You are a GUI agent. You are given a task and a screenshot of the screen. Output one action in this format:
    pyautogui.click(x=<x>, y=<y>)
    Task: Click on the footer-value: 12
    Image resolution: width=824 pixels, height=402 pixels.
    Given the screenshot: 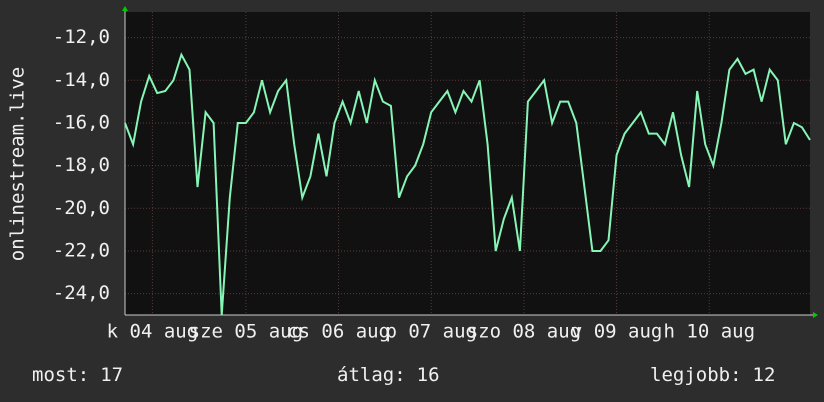 What is the action you would take?
    pyautogui.click(x=764, y=375)
    